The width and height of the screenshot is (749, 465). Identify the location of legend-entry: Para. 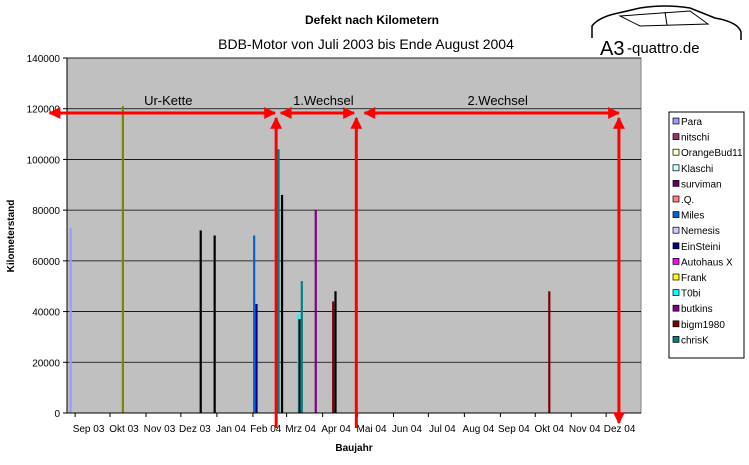
(692, 122).